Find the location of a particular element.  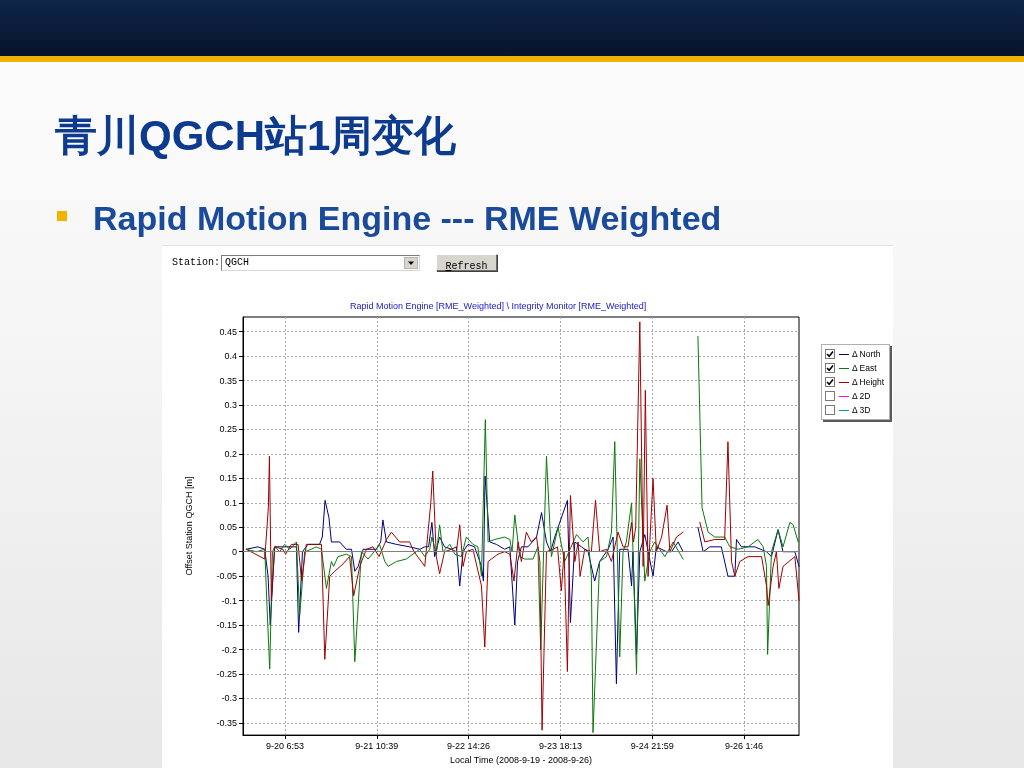

text: Rapid Motion Engine [RME_Weighted] \ Integrity Monitor [RME_Weighted] is located at coordinates (498, 305).